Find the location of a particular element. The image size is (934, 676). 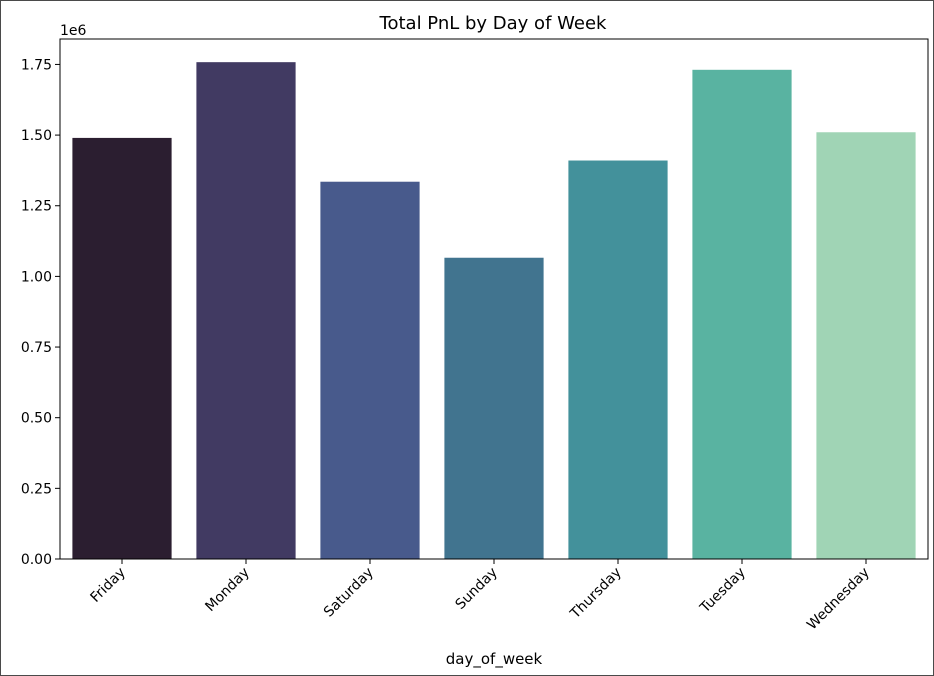

x-tick-label: Thursday is located at coordinates (596, 594).